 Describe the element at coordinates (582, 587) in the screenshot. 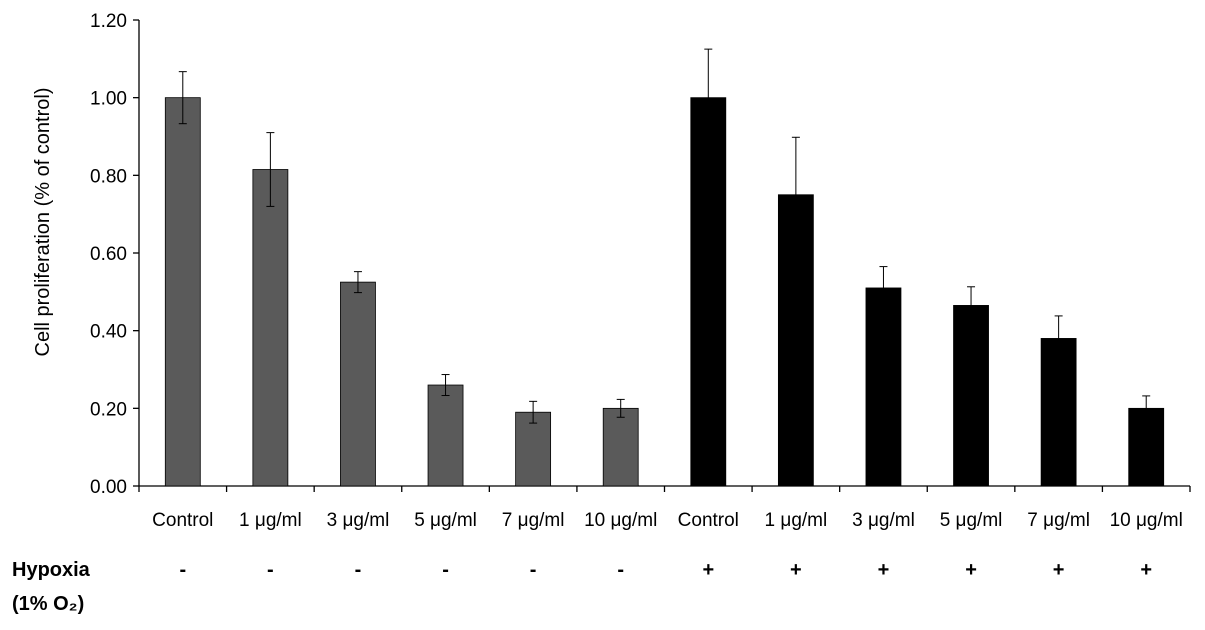

I see `hypoxia-row: Hypoxia (1% O₂) - - - - - - + + + + + +` at that location.